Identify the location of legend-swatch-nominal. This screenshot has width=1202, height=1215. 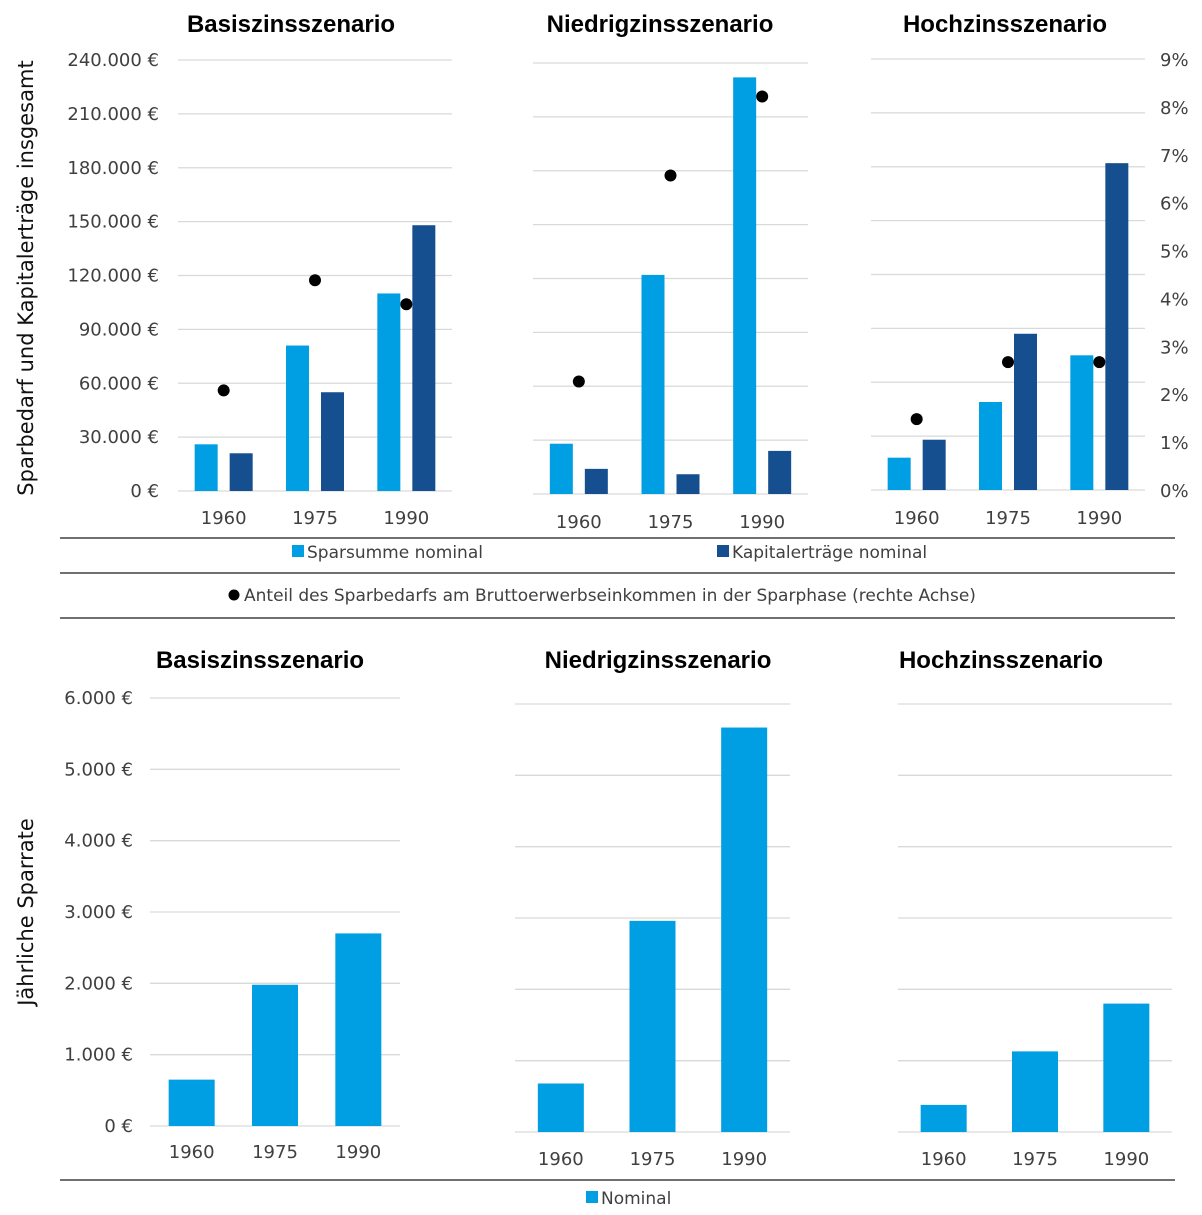
(592, 1197).